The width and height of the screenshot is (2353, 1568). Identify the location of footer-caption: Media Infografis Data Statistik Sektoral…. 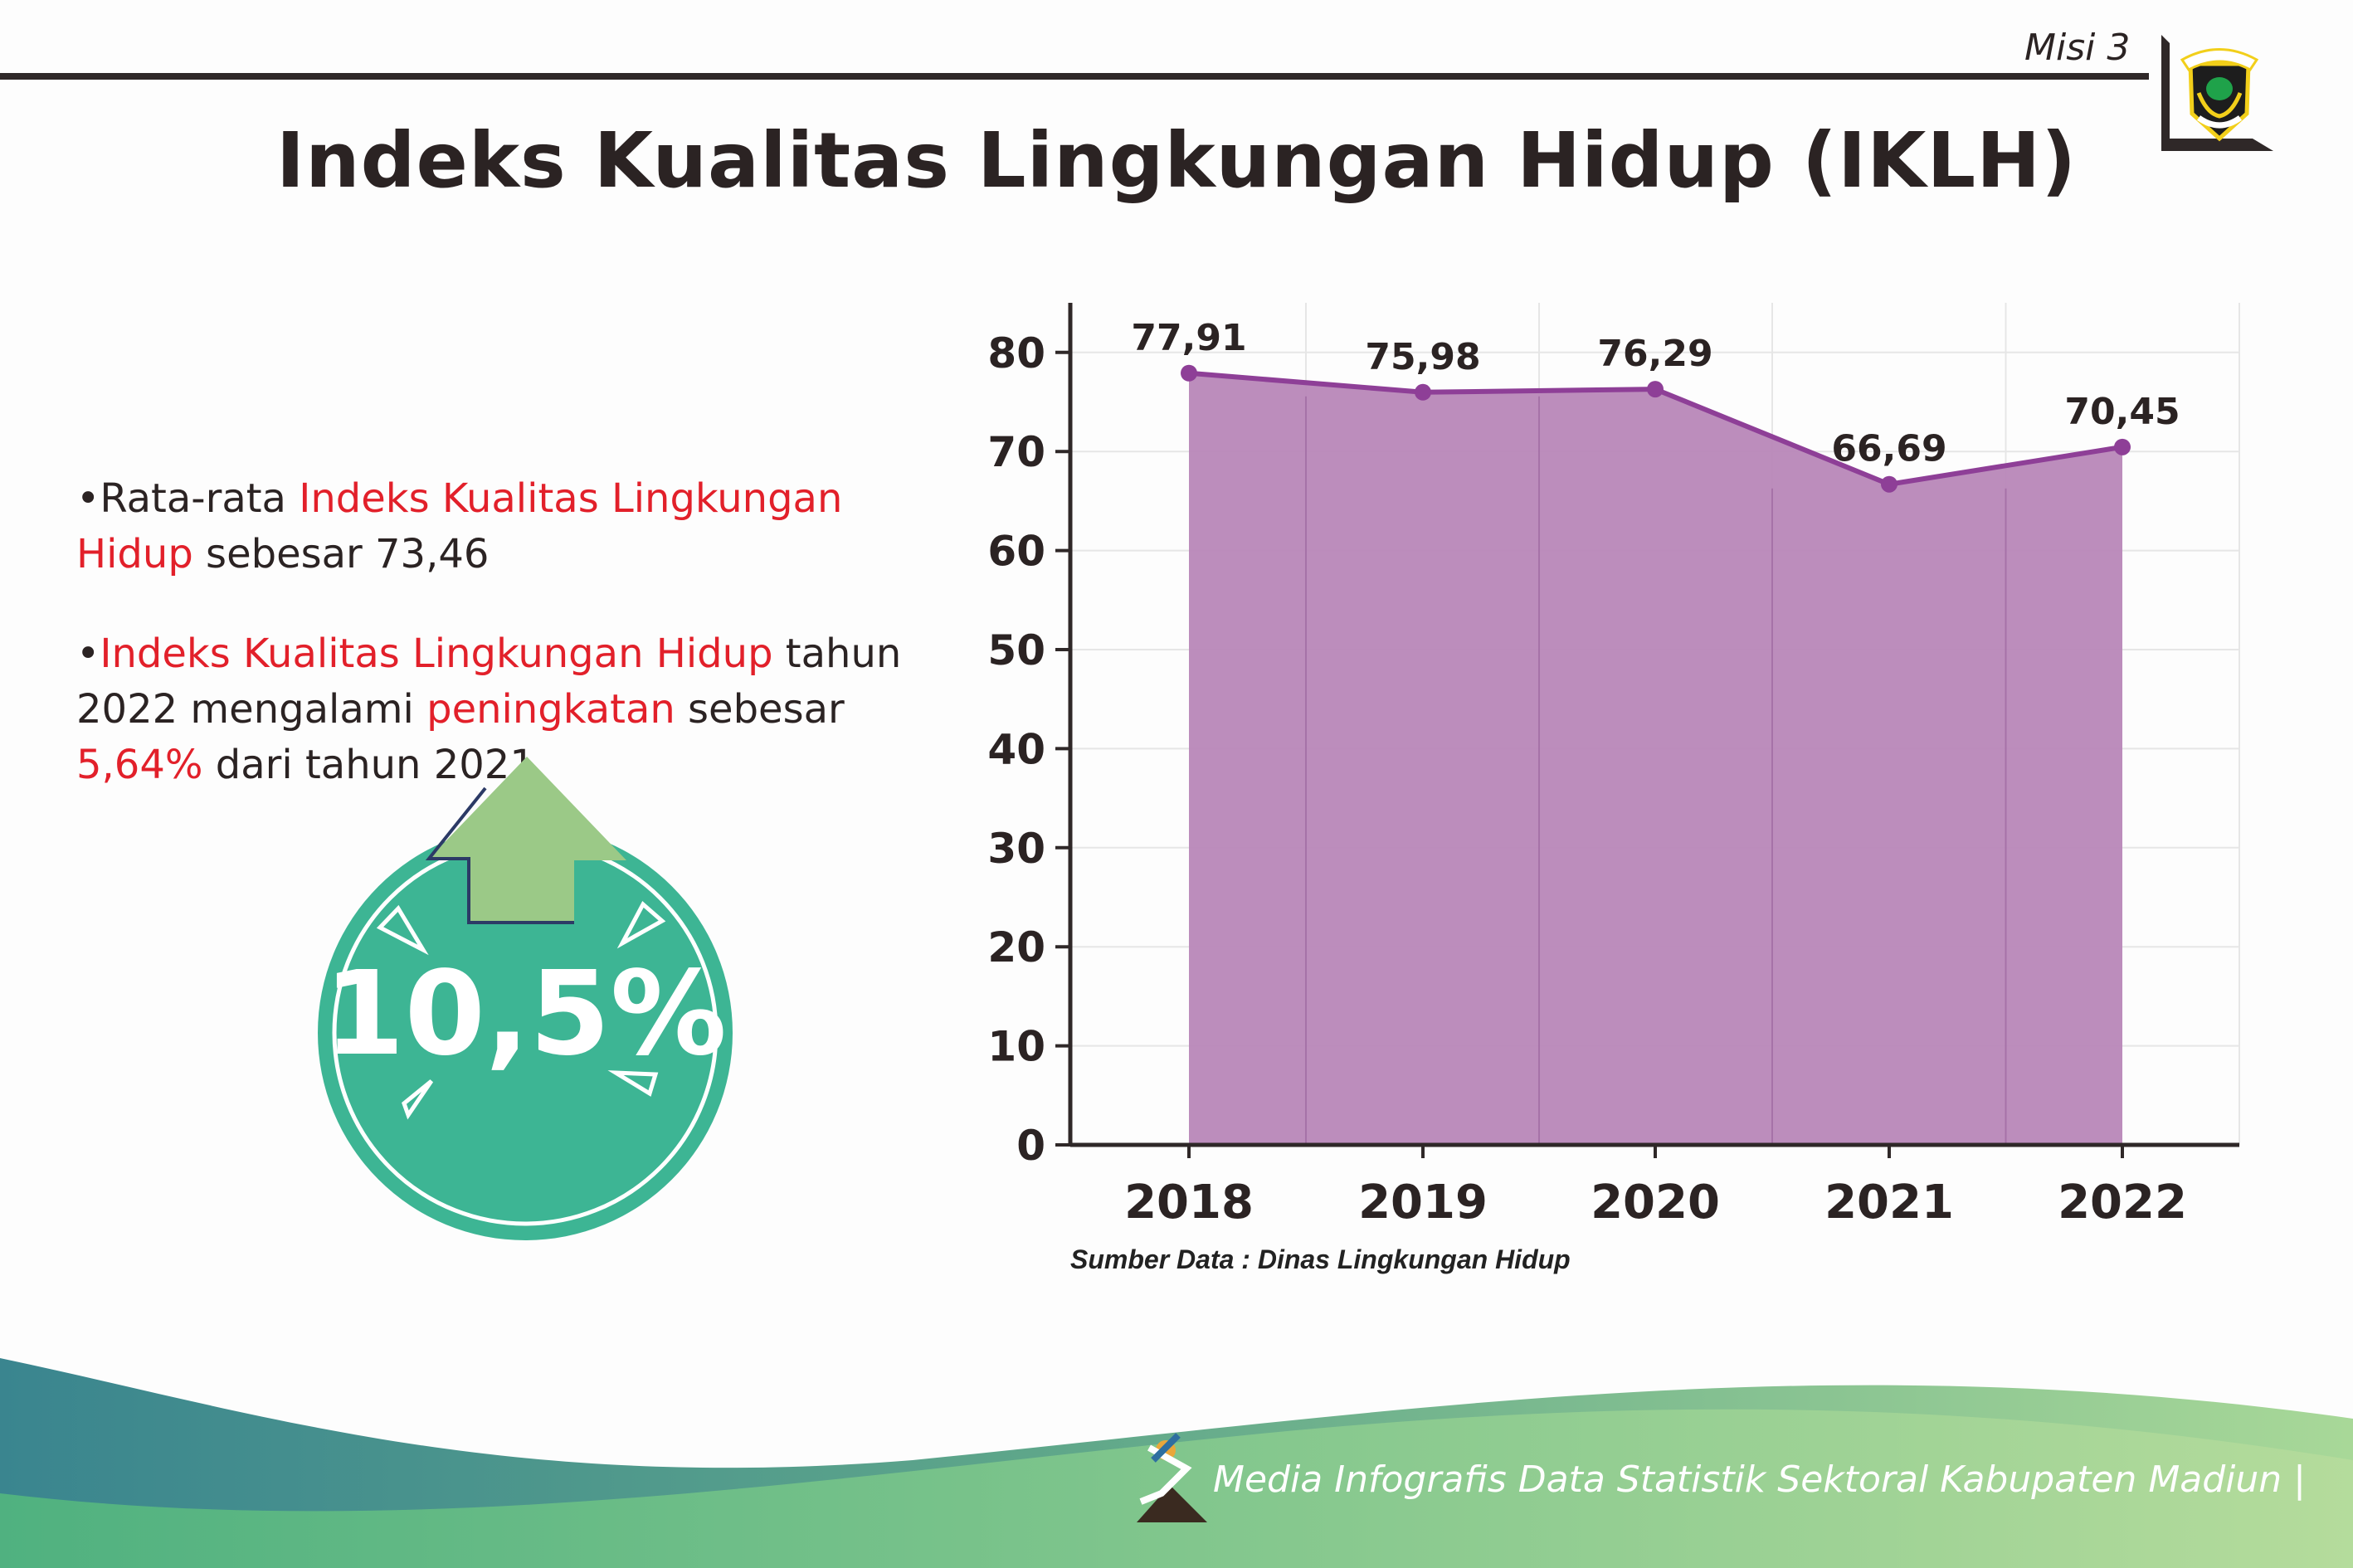
(1759, 1479).